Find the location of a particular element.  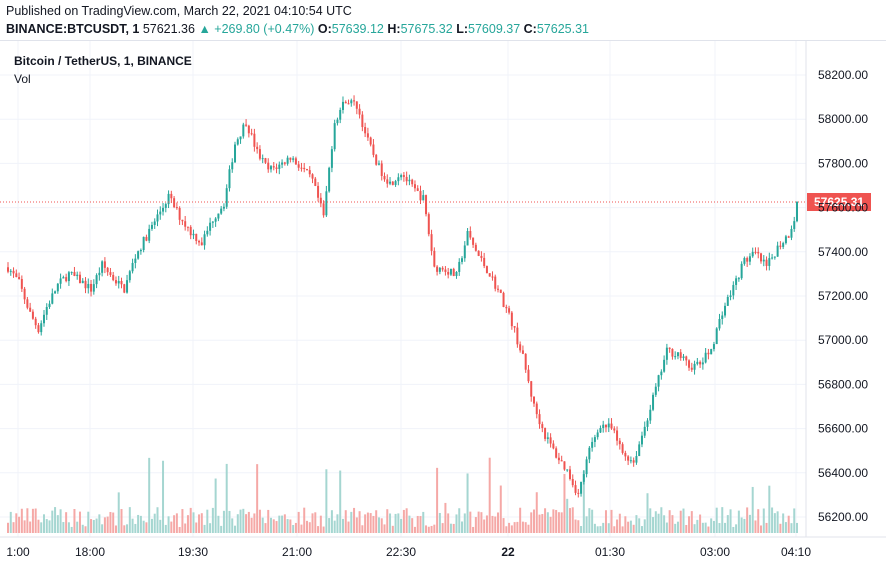

price-tick-label: 57000.00 is located at coordinates (843, 340).